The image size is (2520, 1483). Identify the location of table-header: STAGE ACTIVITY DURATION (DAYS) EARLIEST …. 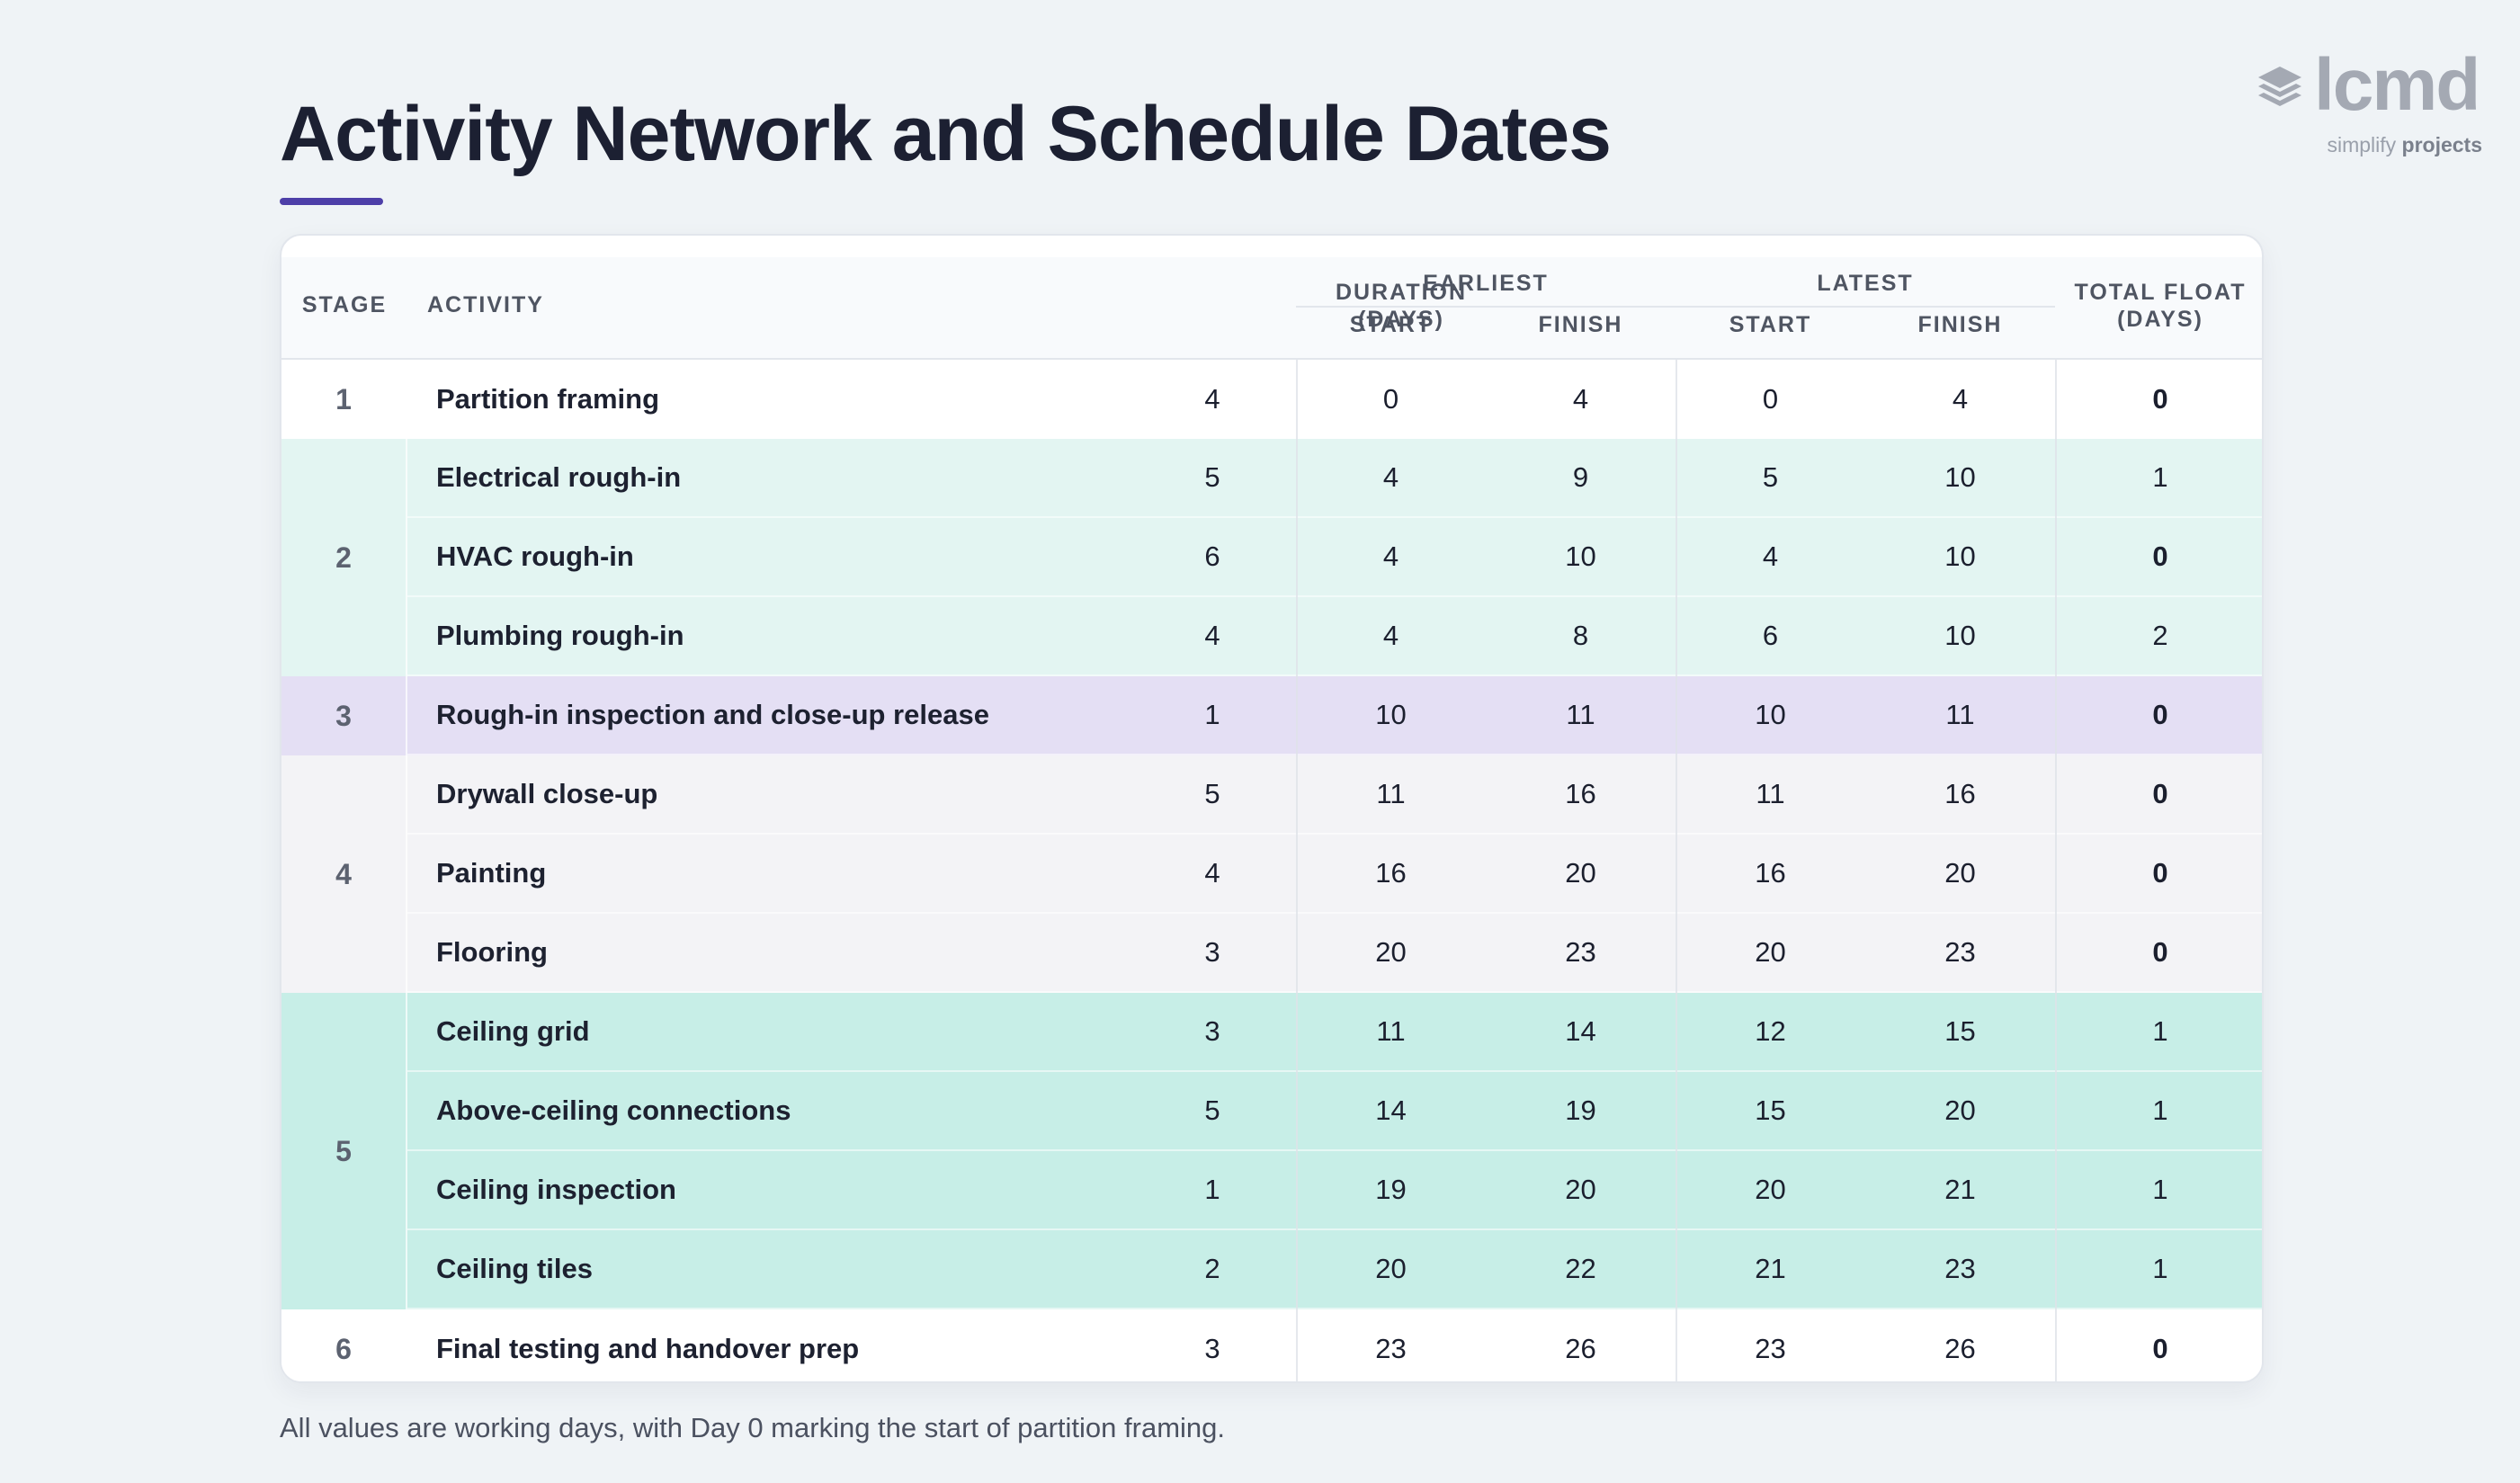
(1272, 308).